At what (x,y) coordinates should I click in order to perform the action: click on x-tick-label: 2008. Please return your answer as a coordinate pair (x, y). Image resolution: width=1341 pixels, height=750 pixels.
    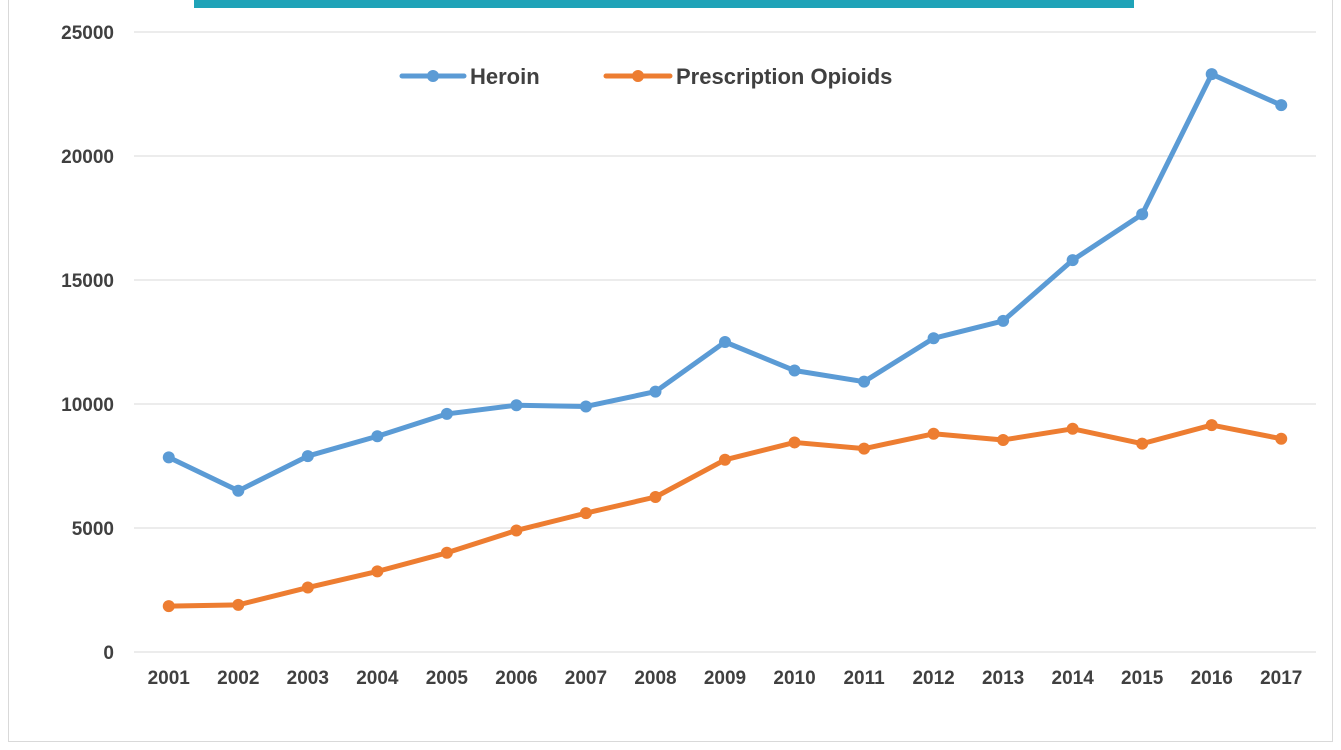
    Looking at the image, I should click on (655, 678).